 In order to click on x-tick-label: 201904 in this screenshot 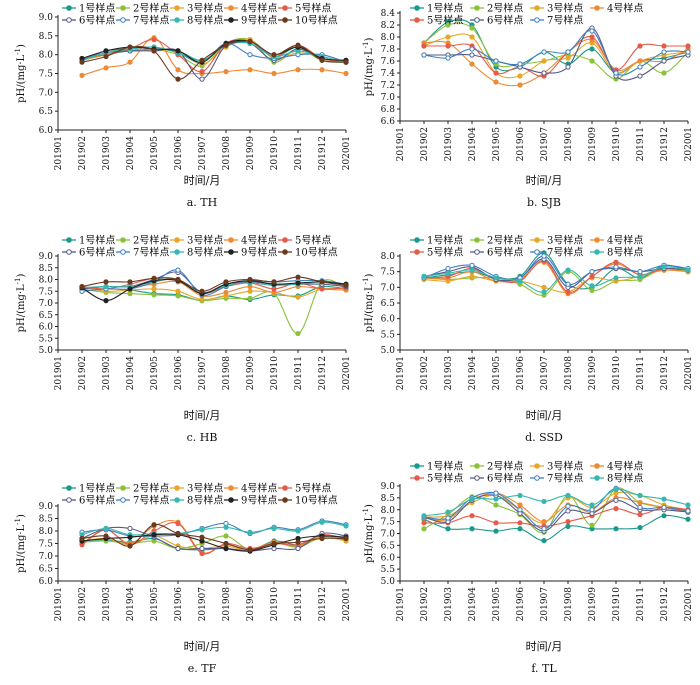, I will do `click(473, 604)`.